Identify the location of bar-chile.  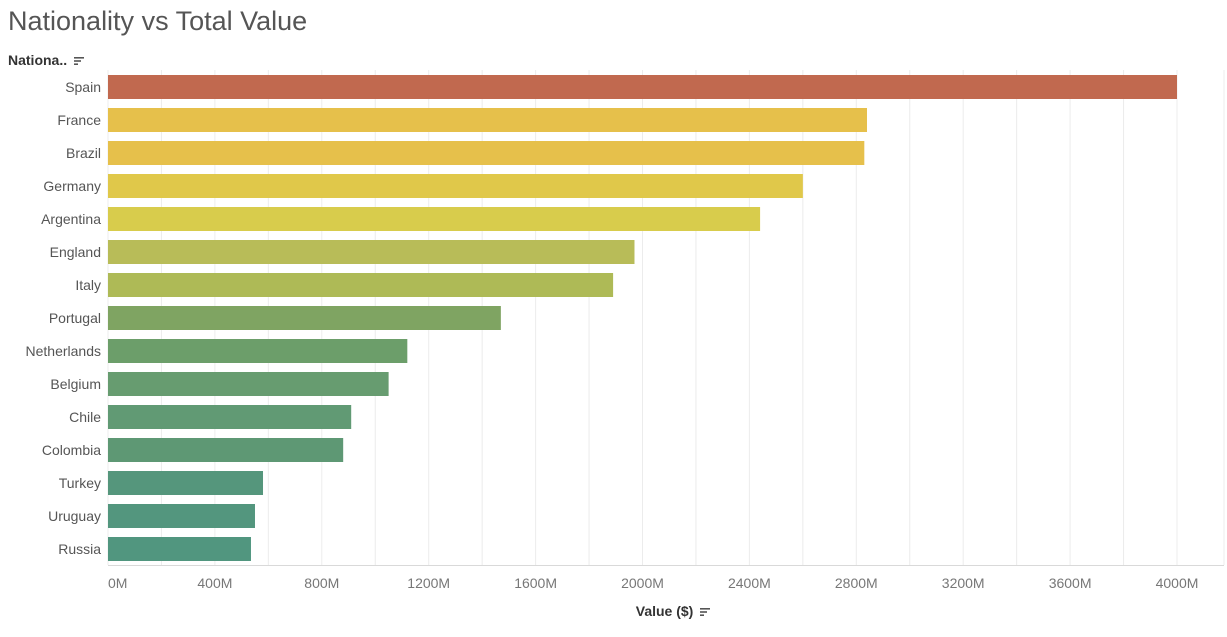
(230, 417).